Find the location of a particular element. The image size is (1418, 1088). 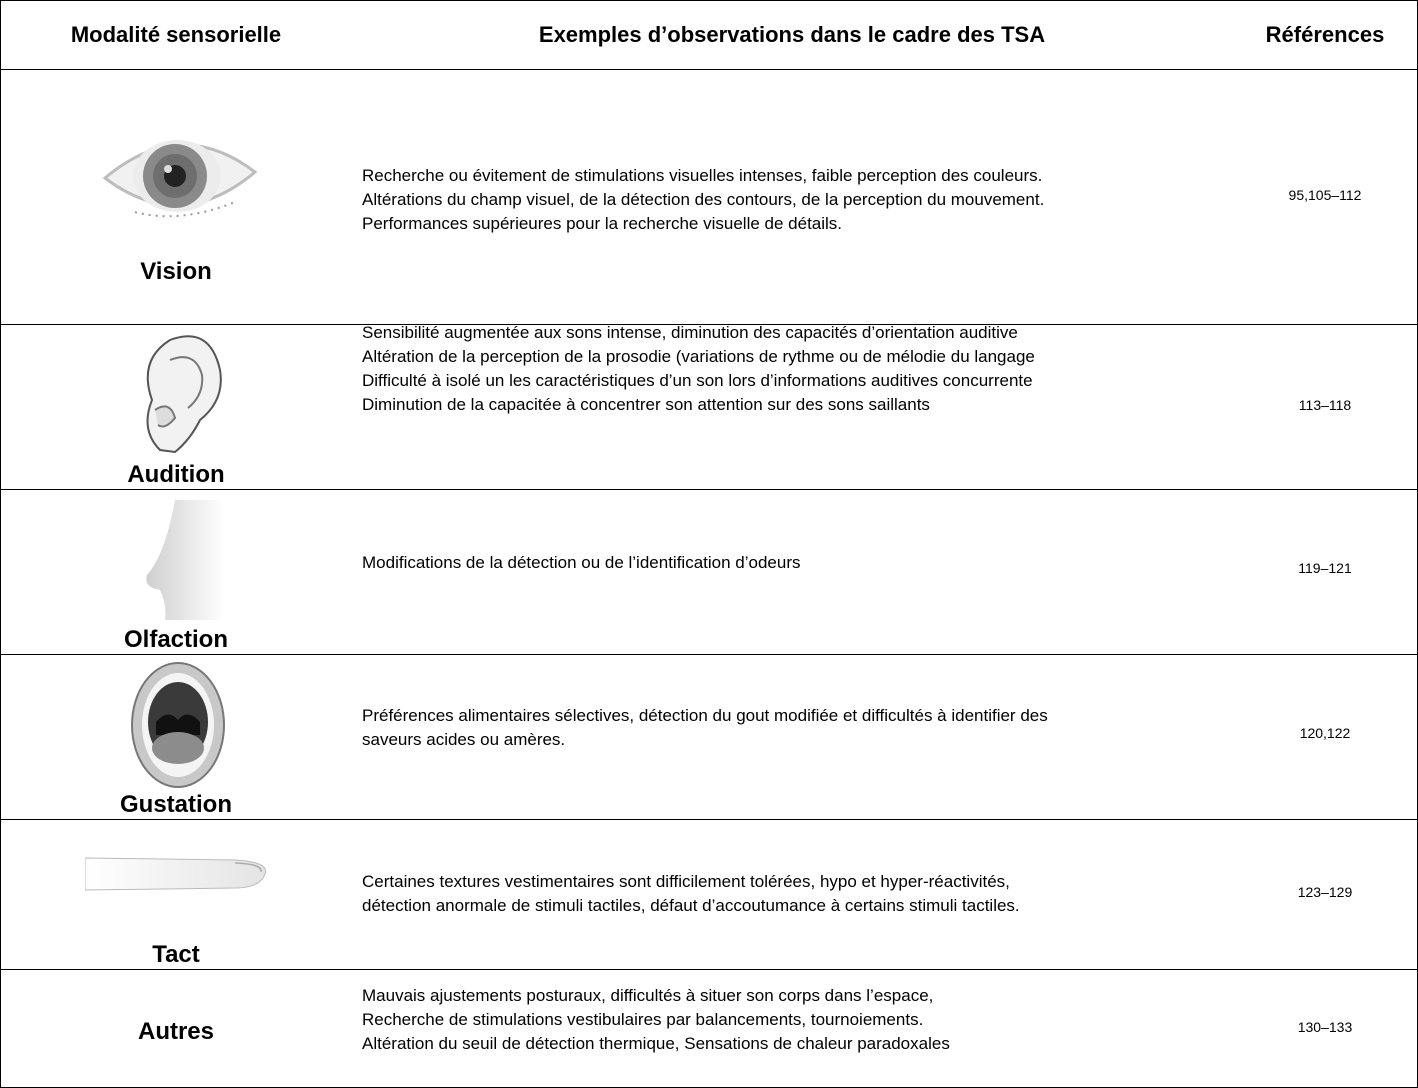

column-header: Références is located at coordinates (1325, 34).